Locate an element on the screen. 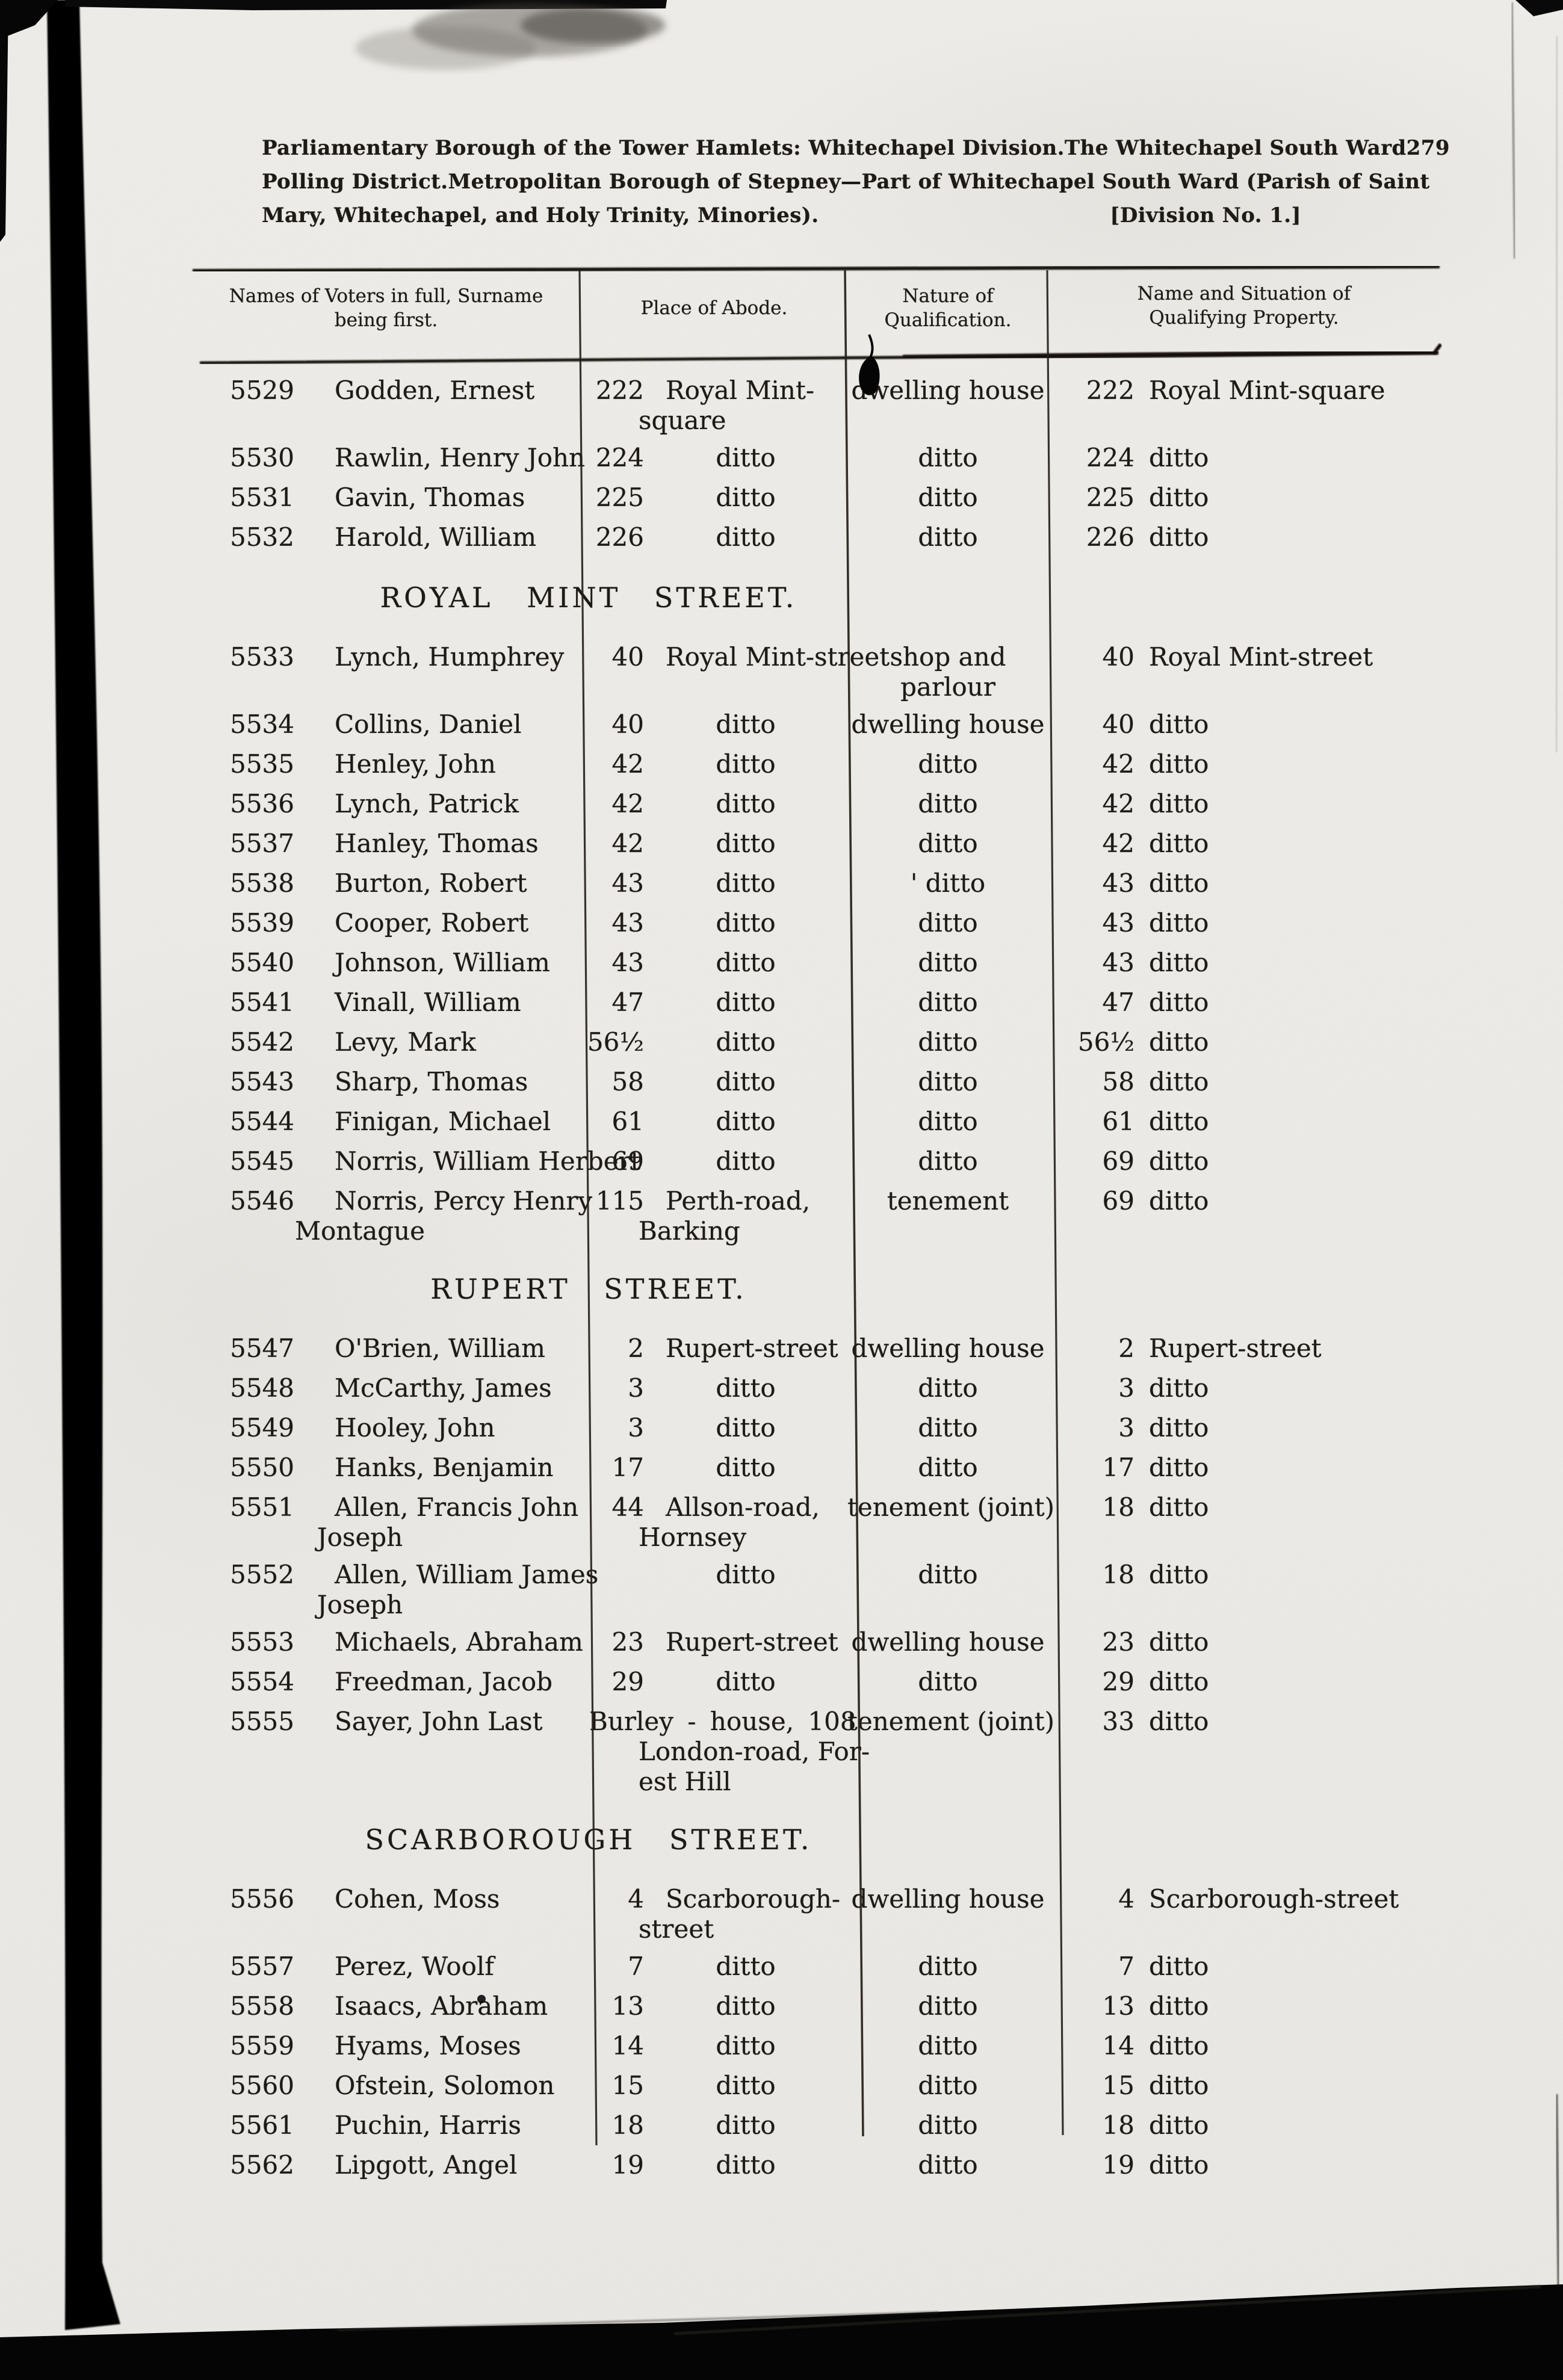  property-cell: 19 ditto is located at coordinates (1244, 2167).